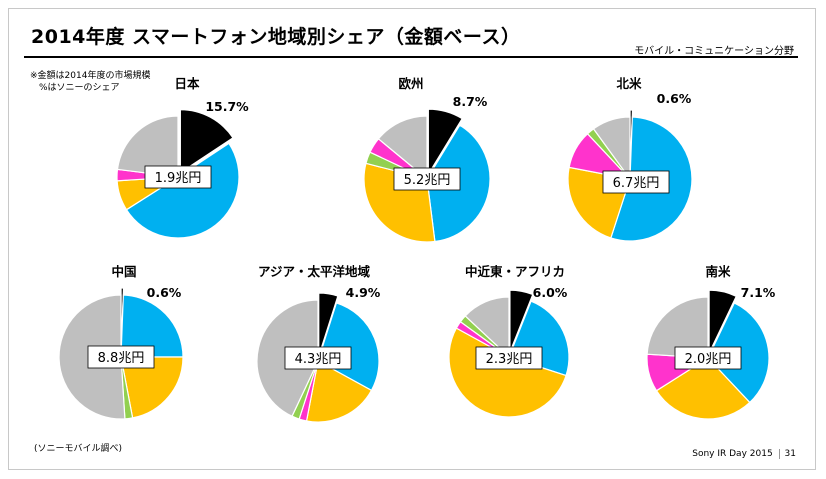  I want to click on region-label: 日本, so click(187, 83).